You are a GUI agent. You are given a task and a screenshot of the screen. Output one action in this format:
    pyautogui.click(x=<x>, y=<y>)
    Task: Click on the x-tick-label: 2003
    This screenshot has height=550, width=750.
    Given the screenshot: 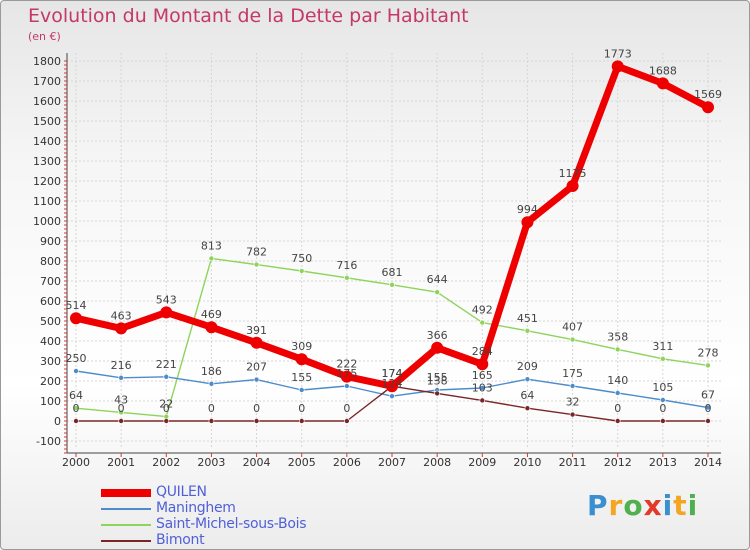 What is the action you would take?
    pyautogui.click(x=211, y=462)
    